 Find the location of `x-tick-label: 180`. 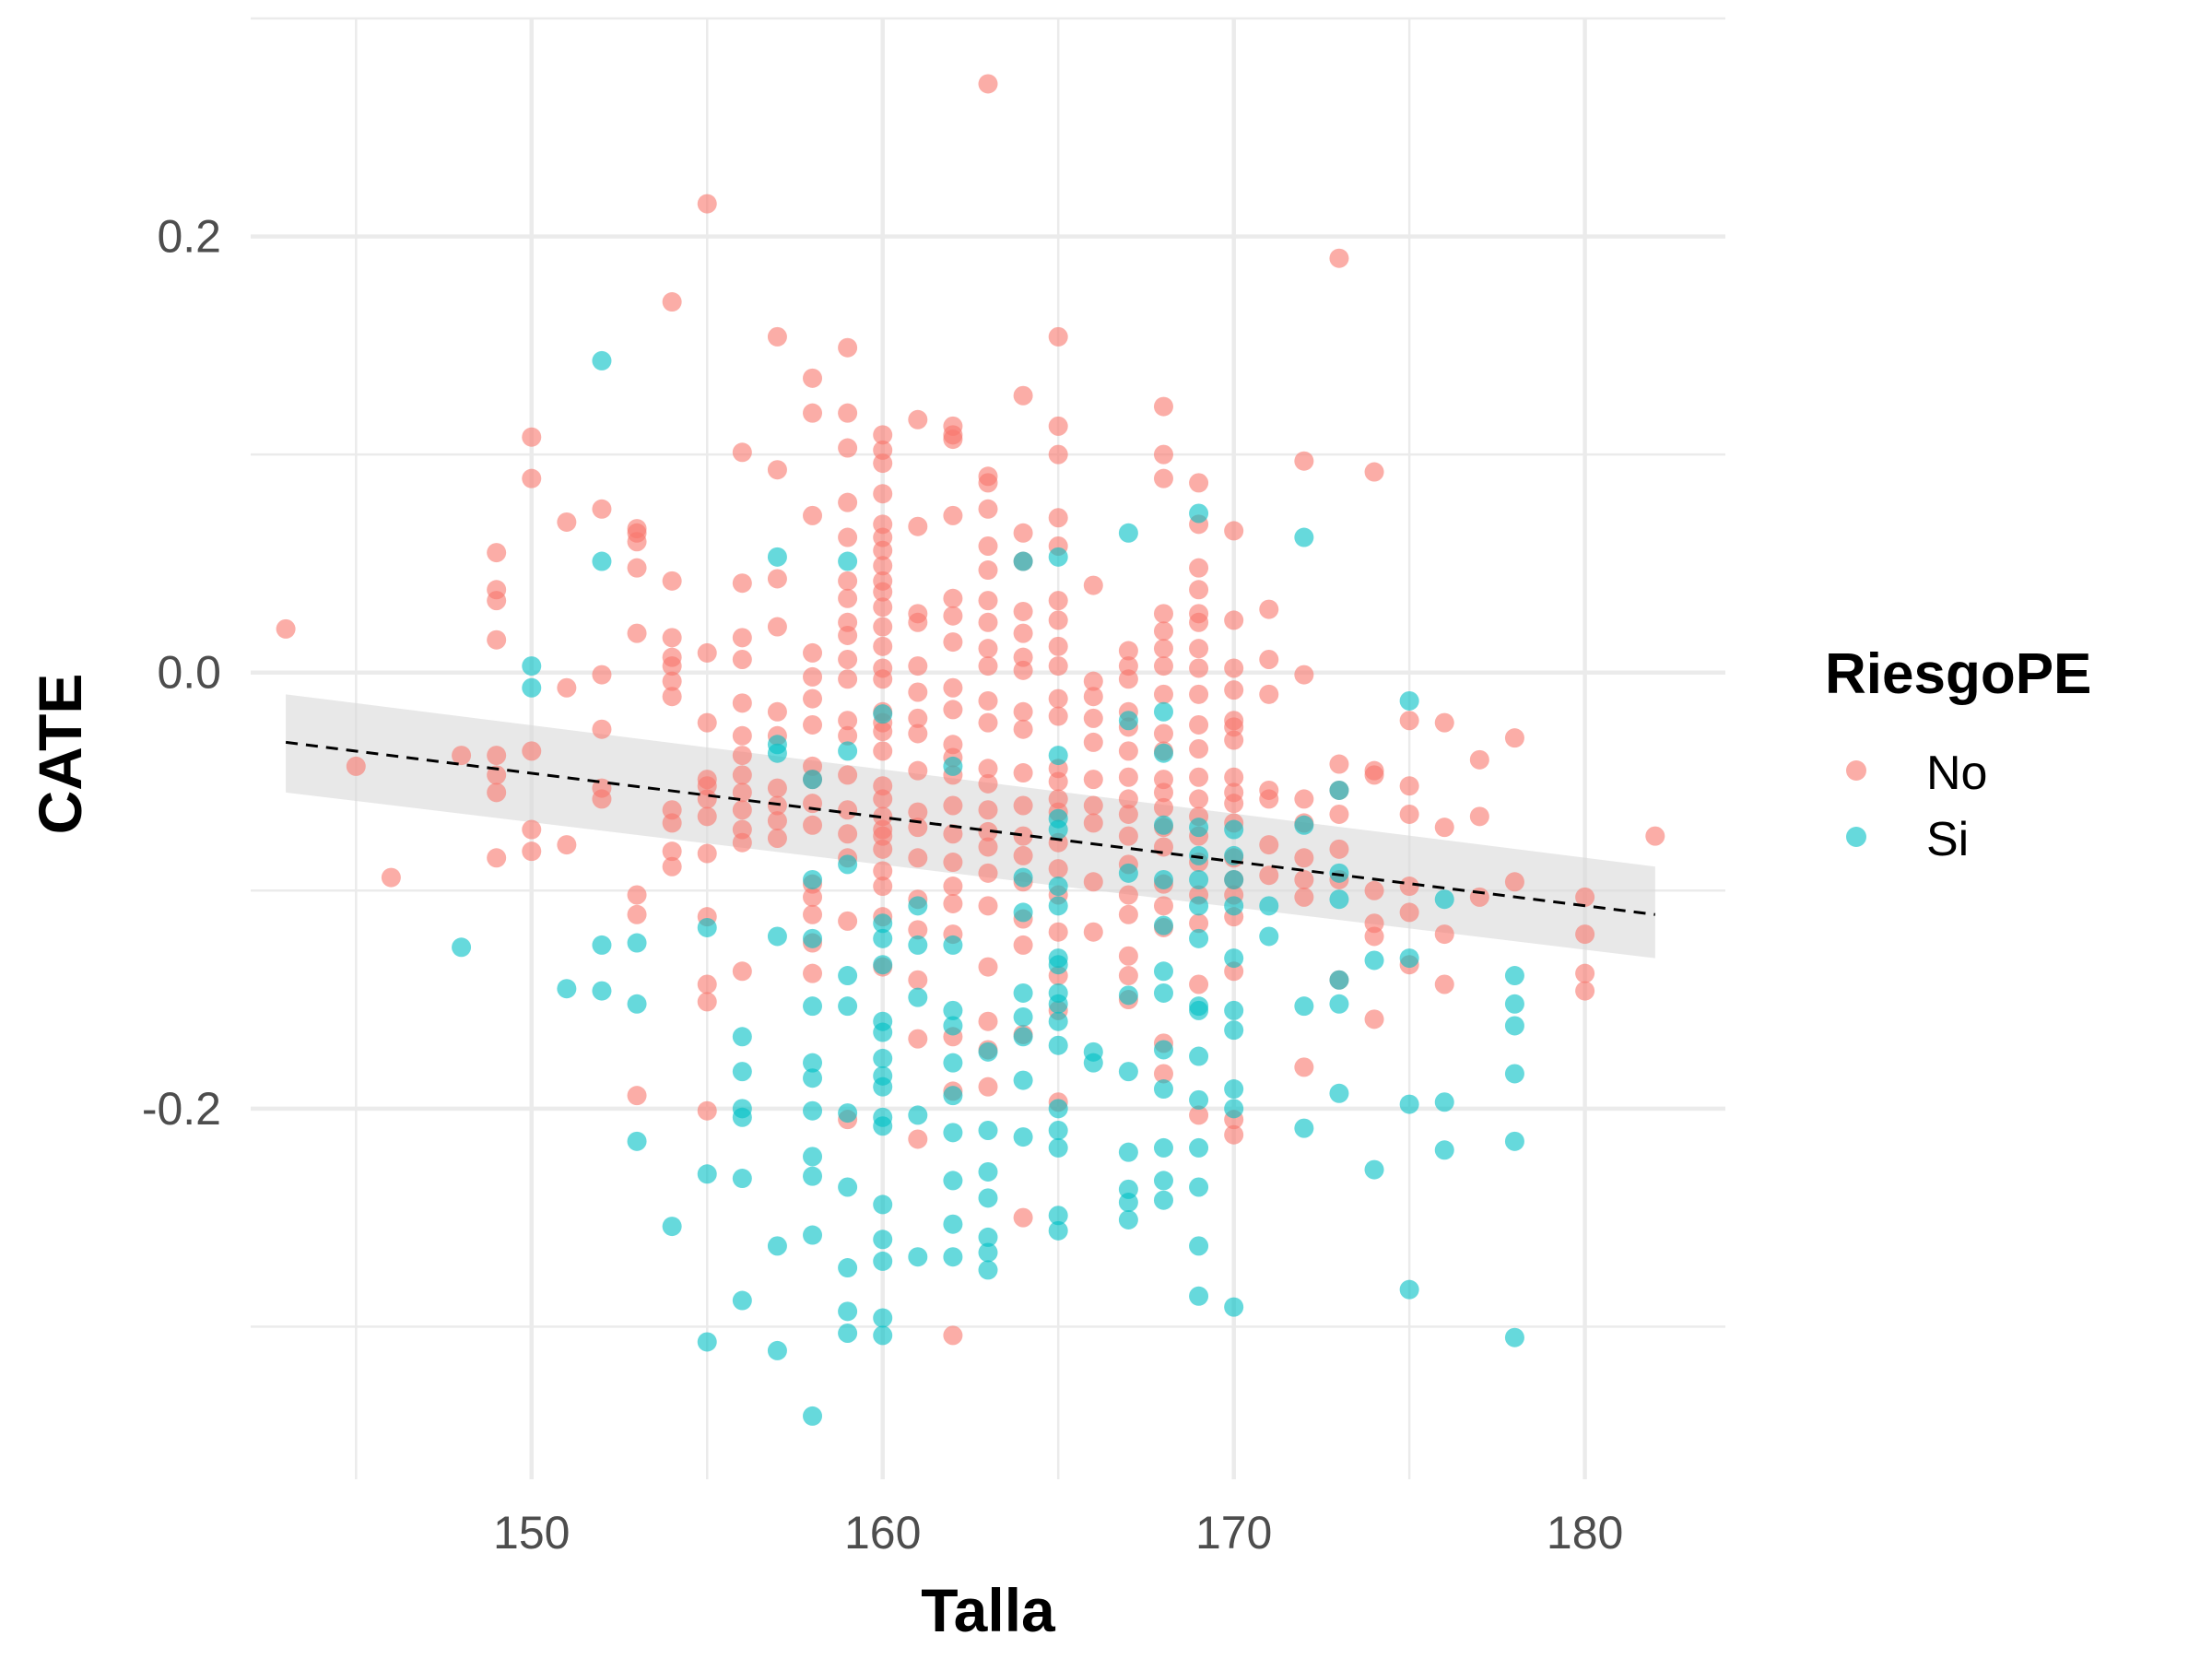

x-tick-label: 180 is located at coordinates (1585, 1533).